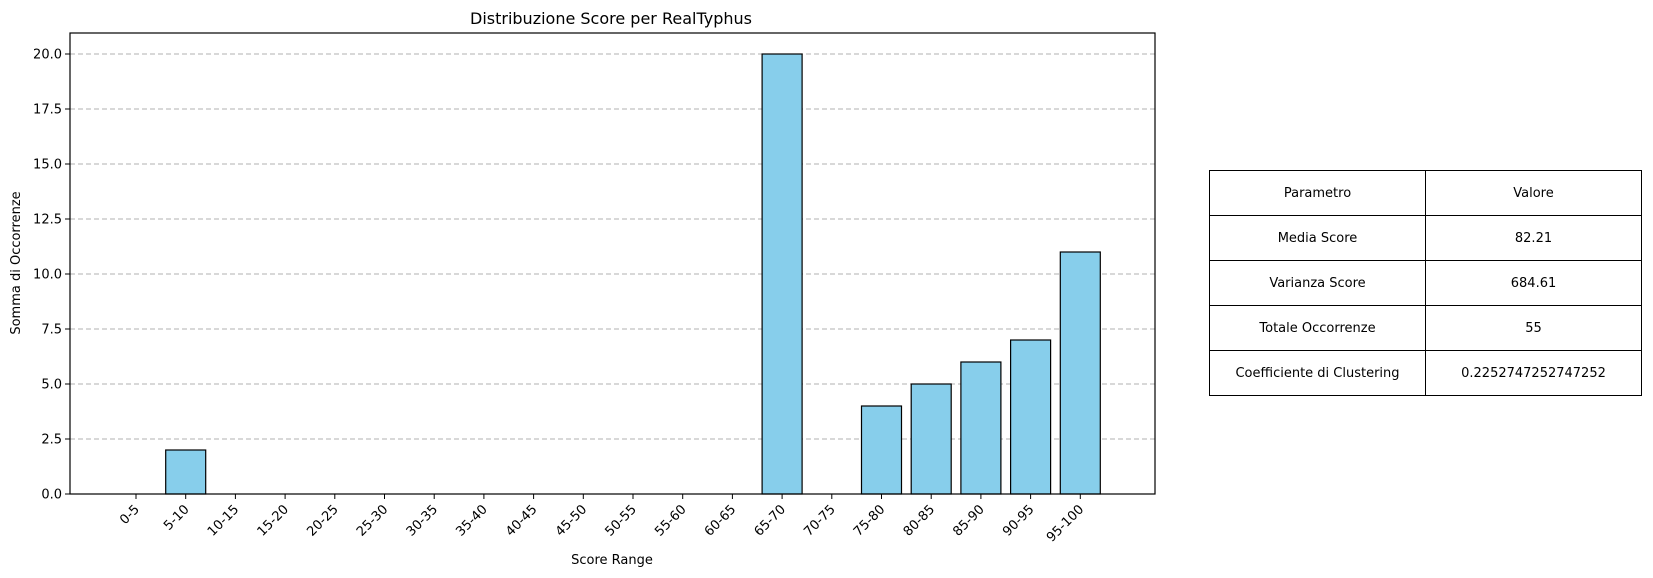  I want to click on y-tick-label: 15.0, so click(47, 165).